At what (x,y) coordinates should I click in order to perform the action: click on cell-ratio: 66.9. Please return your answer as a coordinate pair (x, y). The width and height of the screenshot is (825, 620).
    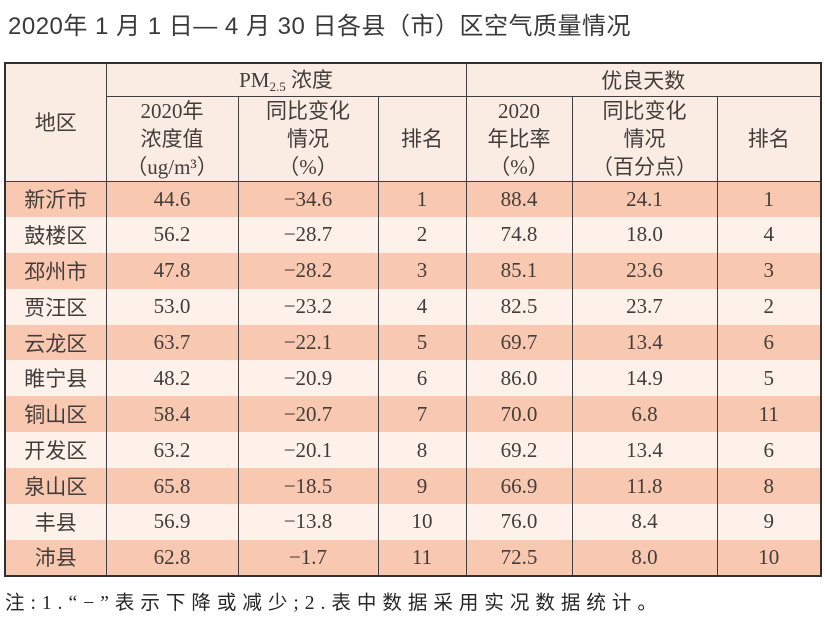
    Looking at the image, I should click on (519, 486).